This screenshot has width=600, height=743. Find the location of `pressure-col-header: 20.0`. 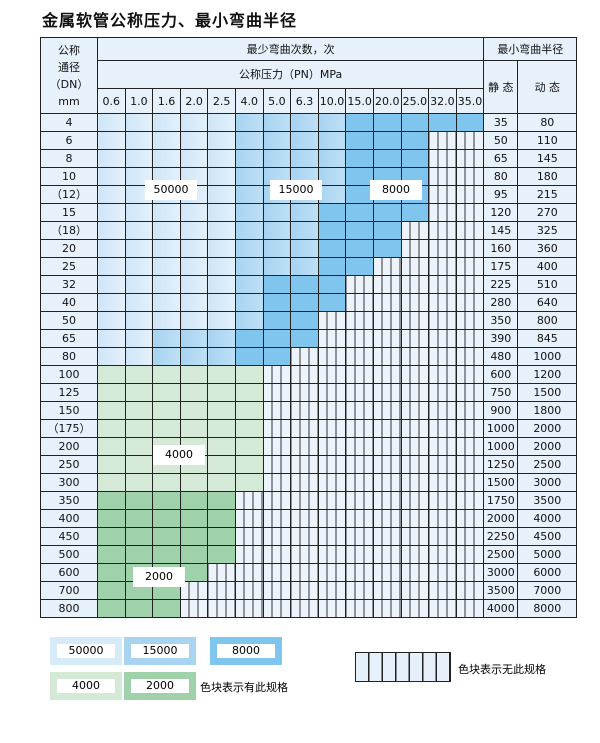

pressure-col-header: 20.0 is located at coordinates (387, 101).